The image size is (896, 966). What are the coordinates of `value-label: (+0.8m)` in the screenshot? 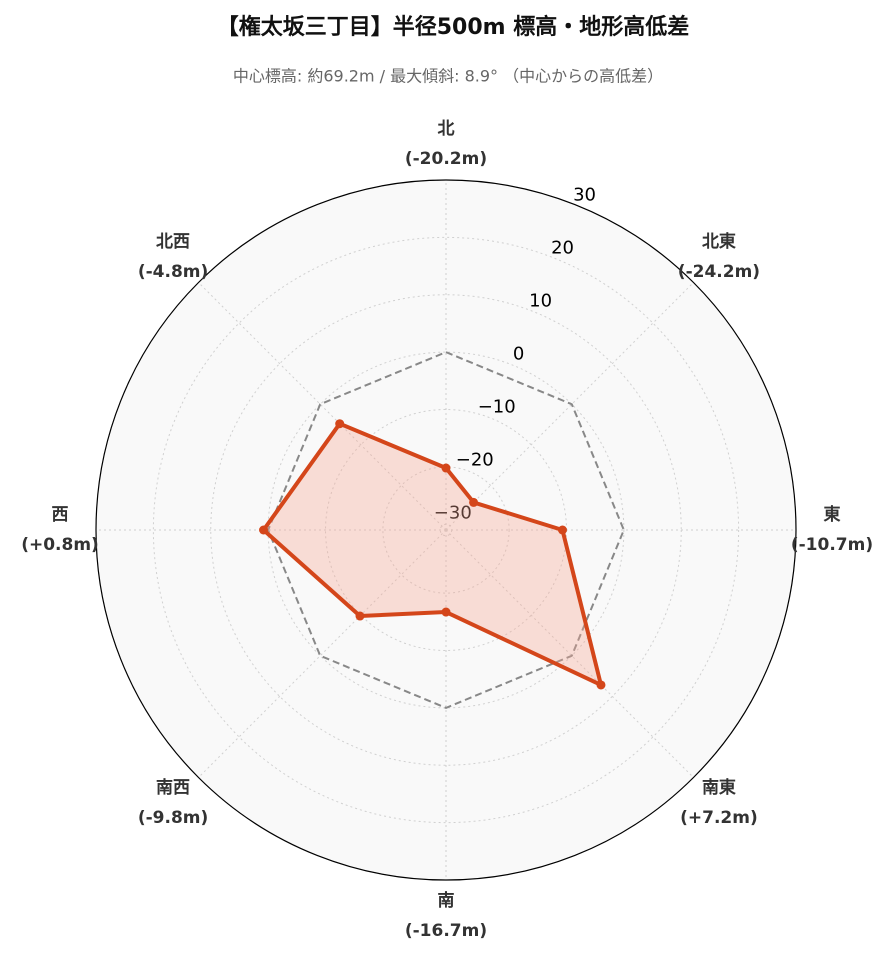 It's located at (60, 545).